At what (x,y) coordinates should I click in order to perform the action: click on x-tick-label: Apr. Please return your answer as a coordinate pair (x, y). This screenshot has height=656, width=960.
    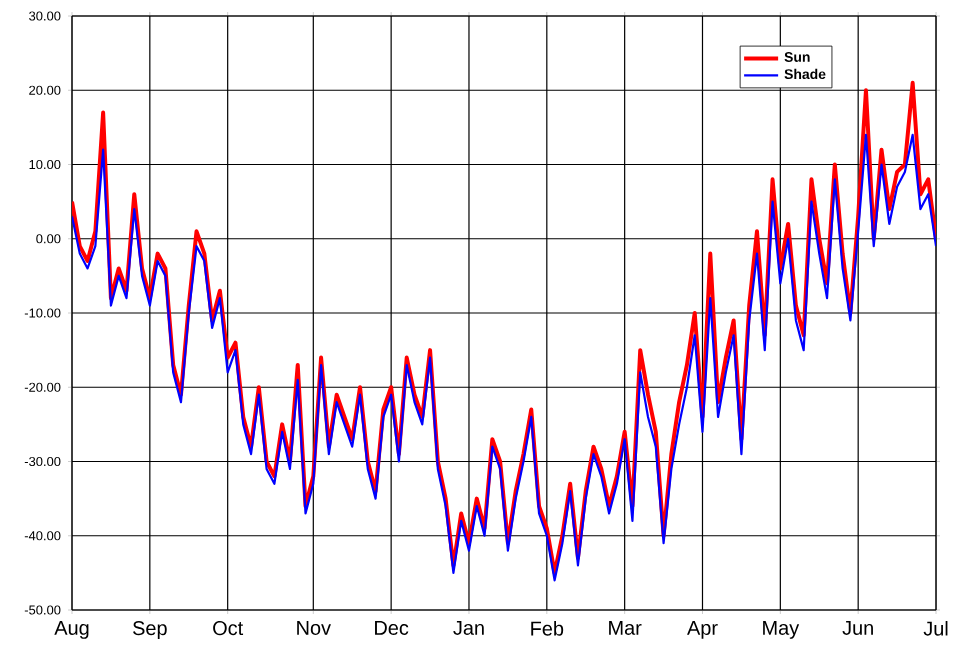
    Looking at the image, I should click on (702, 630).